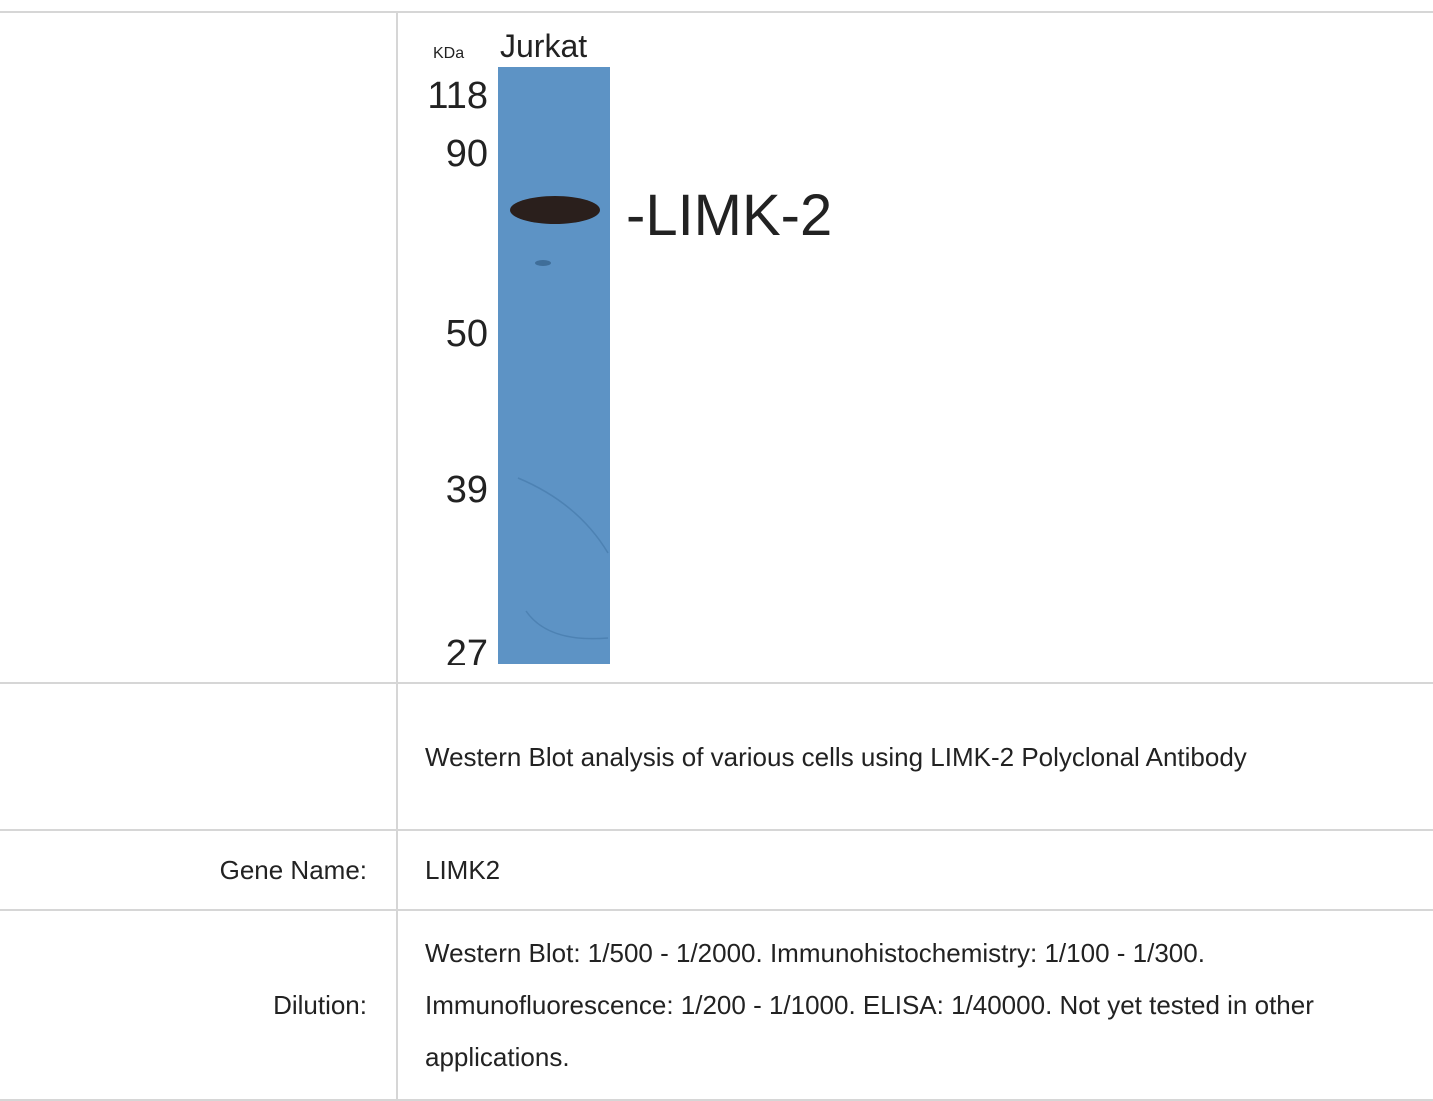  Describe the element at coordinates (554, 365) in the screenshot. I see `lane` at that location.